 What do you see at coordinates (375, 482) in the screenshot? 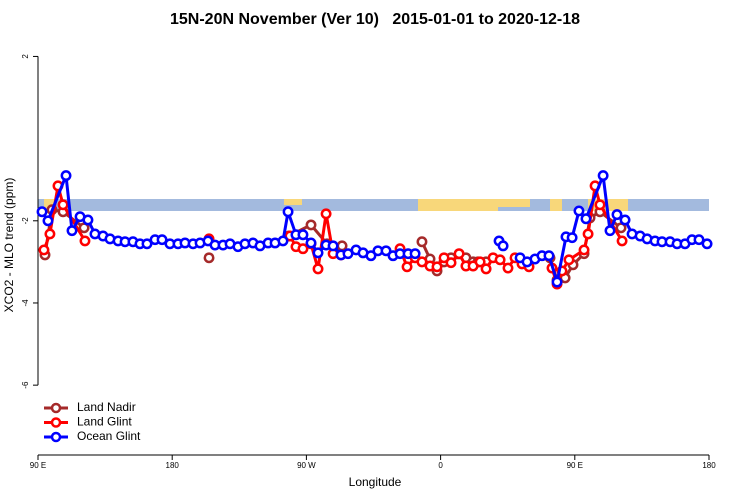
I see `x-axis-label: Longitude` at bounding box center [375, 482].